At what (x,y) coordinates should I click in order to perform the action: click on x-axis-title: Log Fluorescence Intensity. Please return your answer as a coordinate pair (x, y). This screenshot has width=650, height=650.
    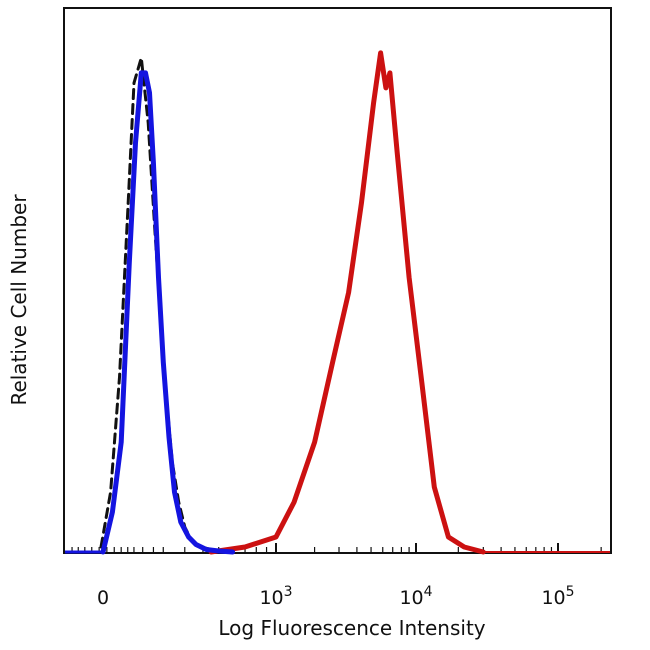
    Looking at the image, I should click on (351, 628).